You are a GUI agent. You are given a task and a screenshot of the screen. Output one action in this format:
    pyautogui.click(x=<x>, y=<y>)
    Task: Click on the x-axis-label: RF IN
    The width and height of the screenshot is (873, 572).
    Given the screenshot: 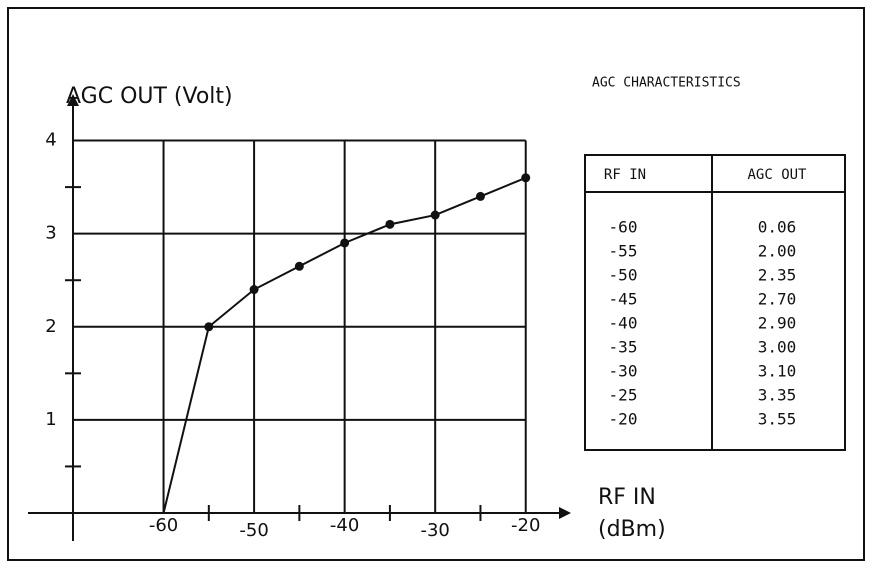 What is the action you would take?
    pyautogui.click(x=627, y=497)
    